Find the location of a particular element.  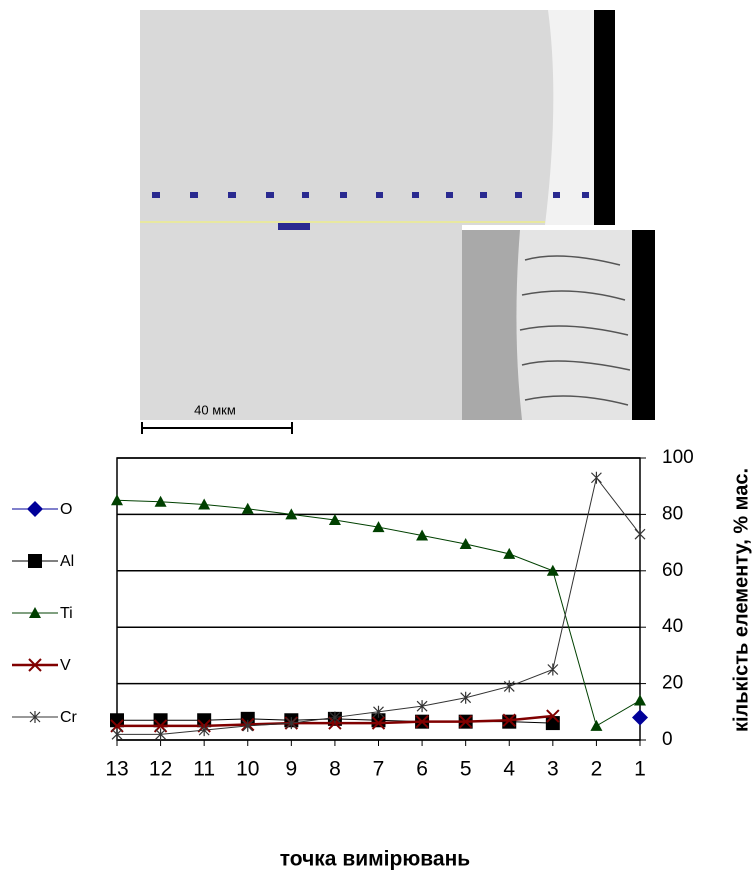

y-axis-label: кількість елементу, % мас. is located at coordinates (741, 600).